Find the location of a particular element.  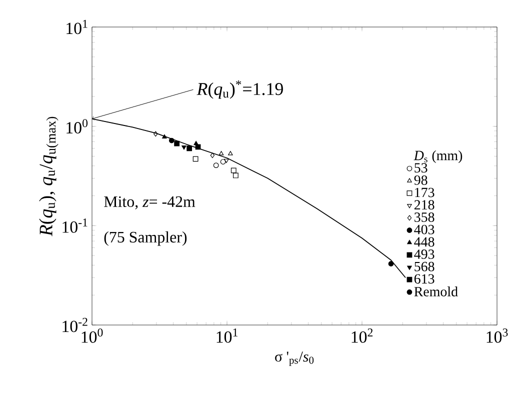

legend-label: Remold is located at coordinates (436, 291).